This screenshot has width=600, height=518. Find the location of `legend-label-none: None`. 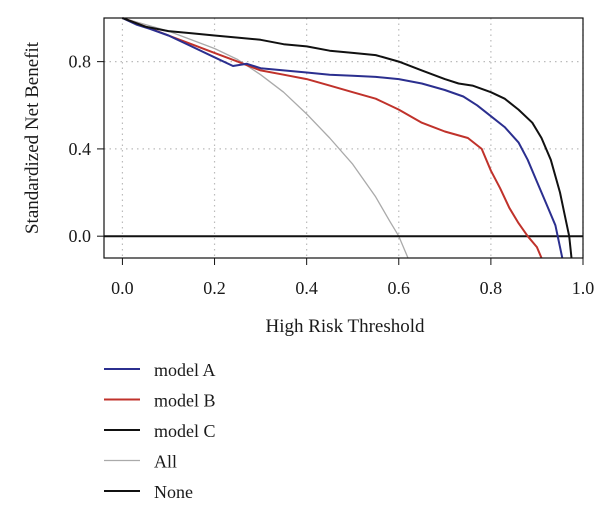

legend-label-none: None is located at coordinates (173, 492).